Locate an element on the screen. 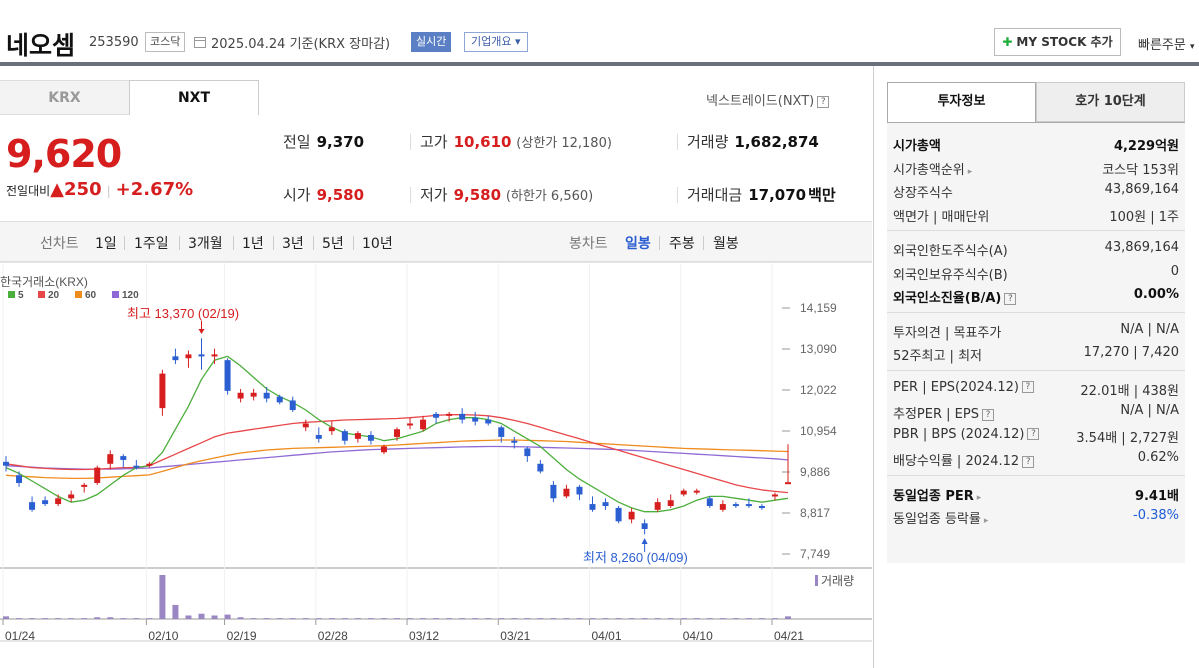 This screenshot has width=1199, height=668. info-value: 0.00% is located at coordinates (1156, 294).